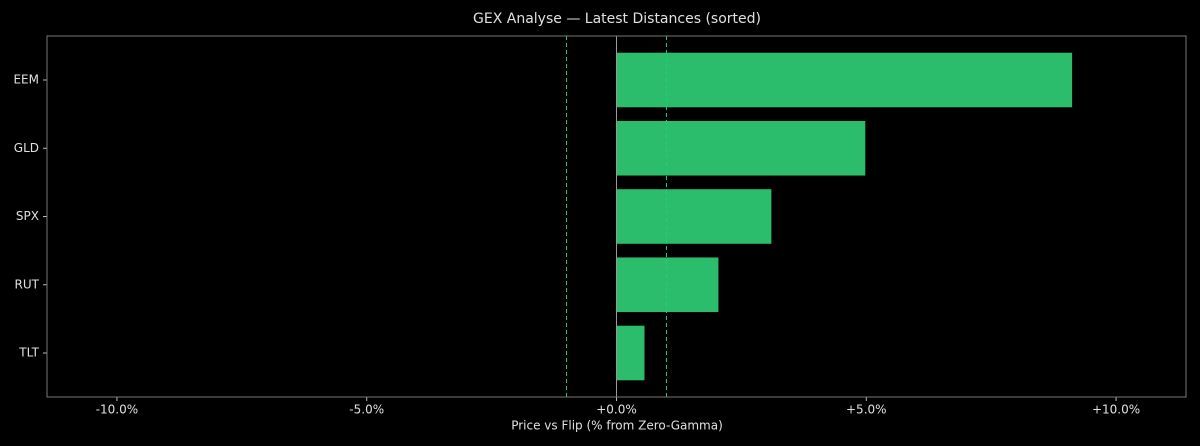  What do you see at coordinates (28, 353) in the screenshot?
I see `y-tick-label: TLT` at bounding box center [28, 353].